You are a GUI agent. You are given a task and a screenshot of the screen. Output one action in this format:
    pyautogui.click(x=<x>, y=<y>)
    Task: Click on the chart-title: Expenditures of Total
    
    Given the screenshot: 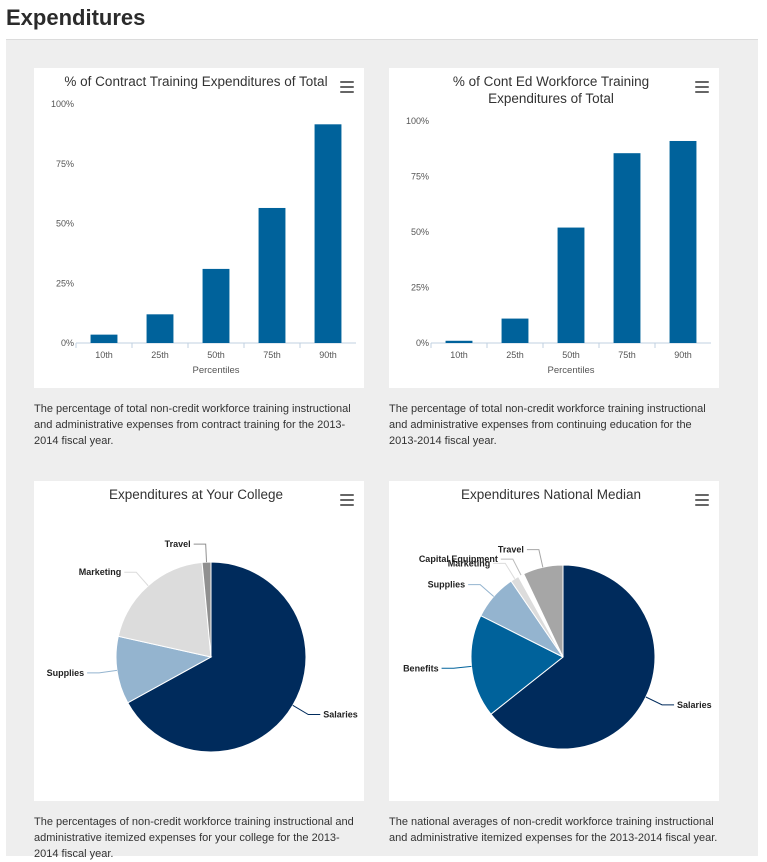 What is the action you would take?
    pyautogui.click(x=551, y=98)
    